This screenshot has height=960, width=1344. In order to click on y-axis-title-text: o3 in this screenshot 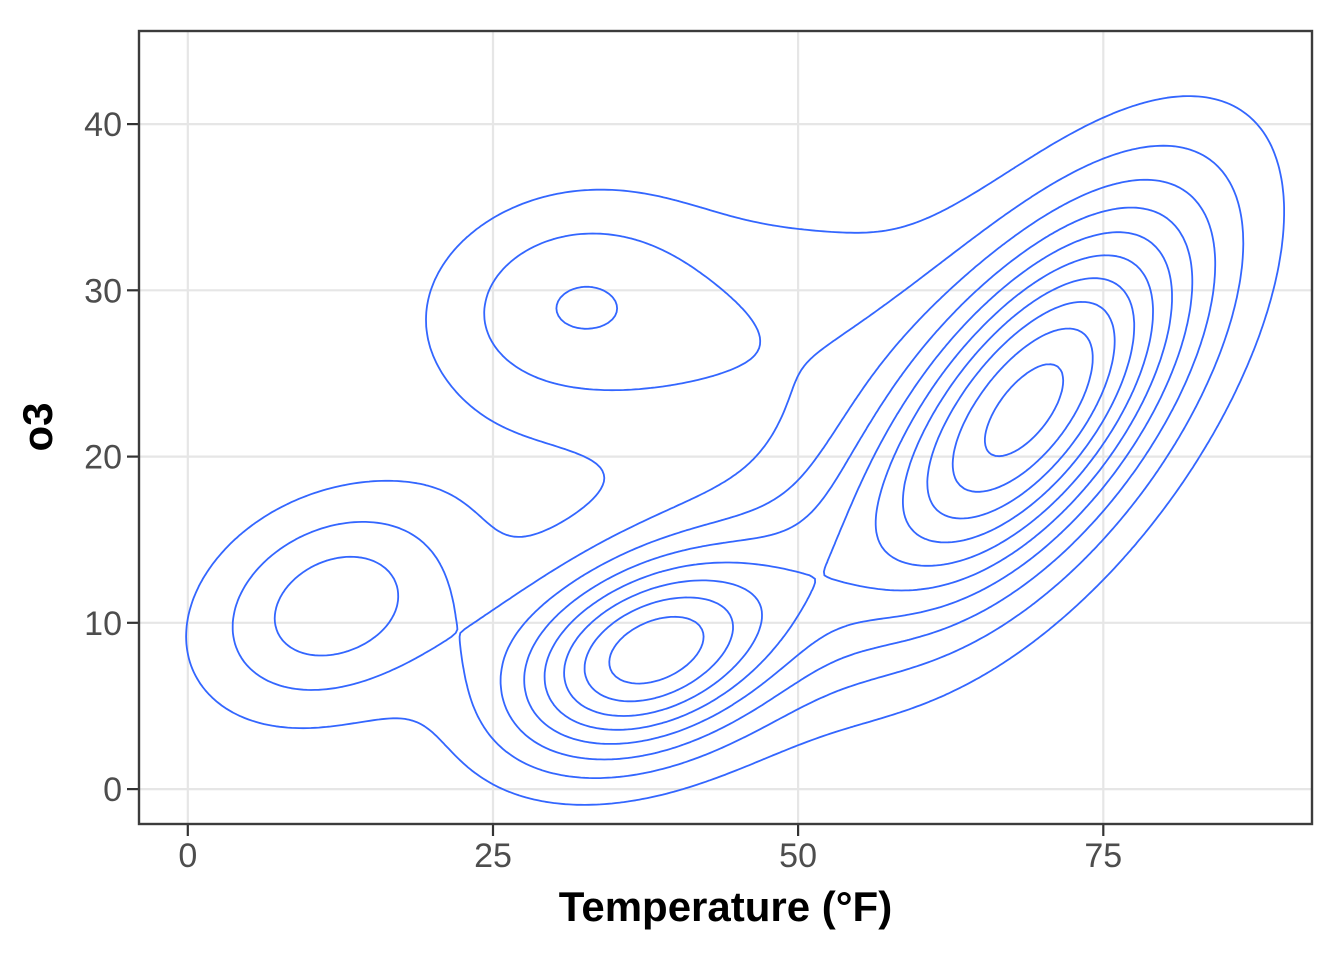, I will do `click(37, 427)`.